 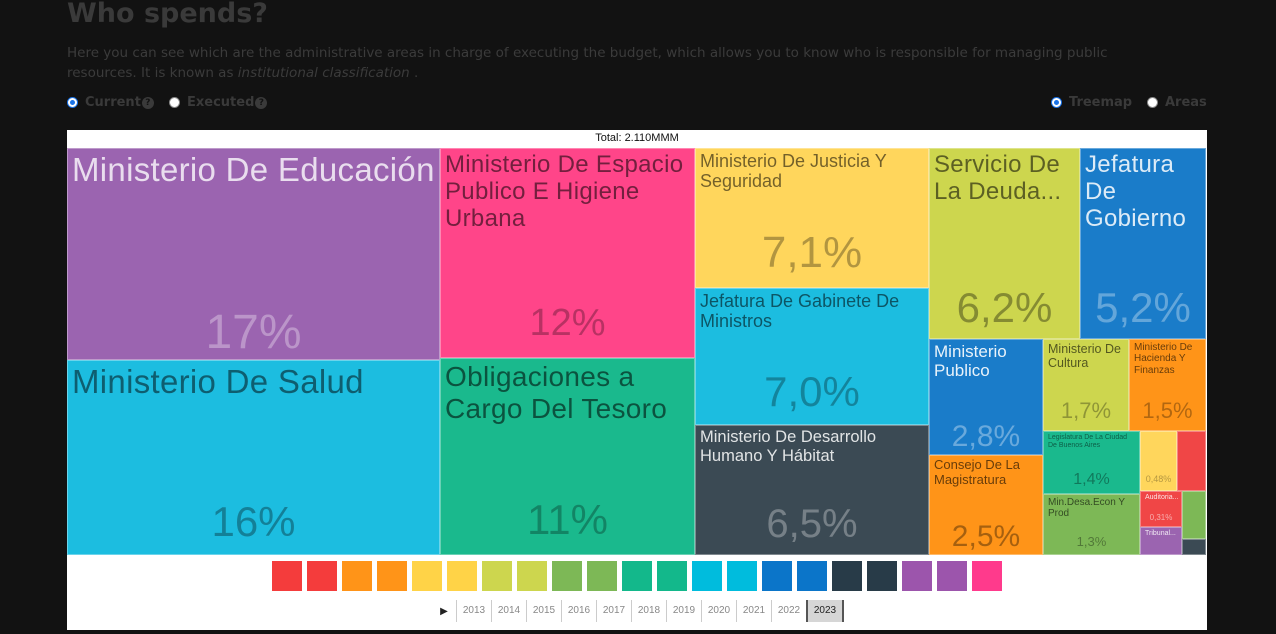 I want to click on areas-radio-dot, so click(x=1152, y=102).